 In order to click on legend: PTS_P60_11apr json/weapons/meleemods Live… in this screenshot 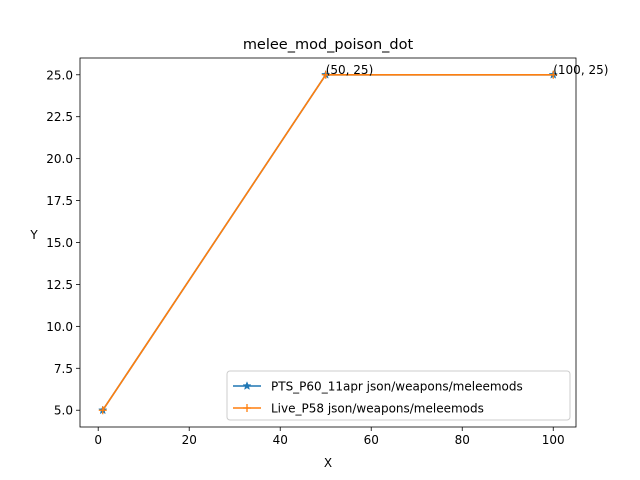, I will do `click(398, 395)`.